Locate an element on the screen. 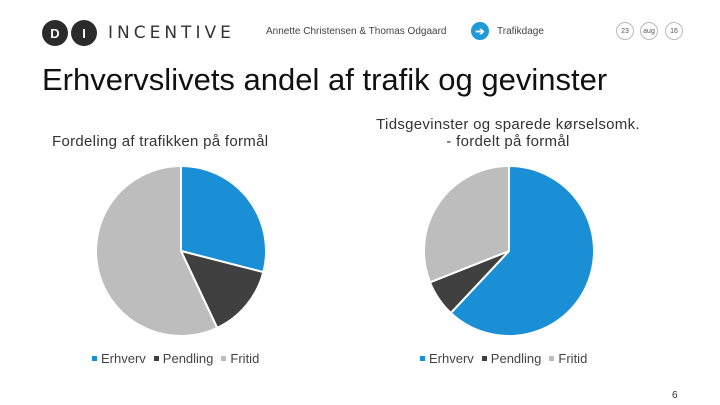 This screenshot has height=405, width=720. chart-1-pie is located at coordinates (181, 250).